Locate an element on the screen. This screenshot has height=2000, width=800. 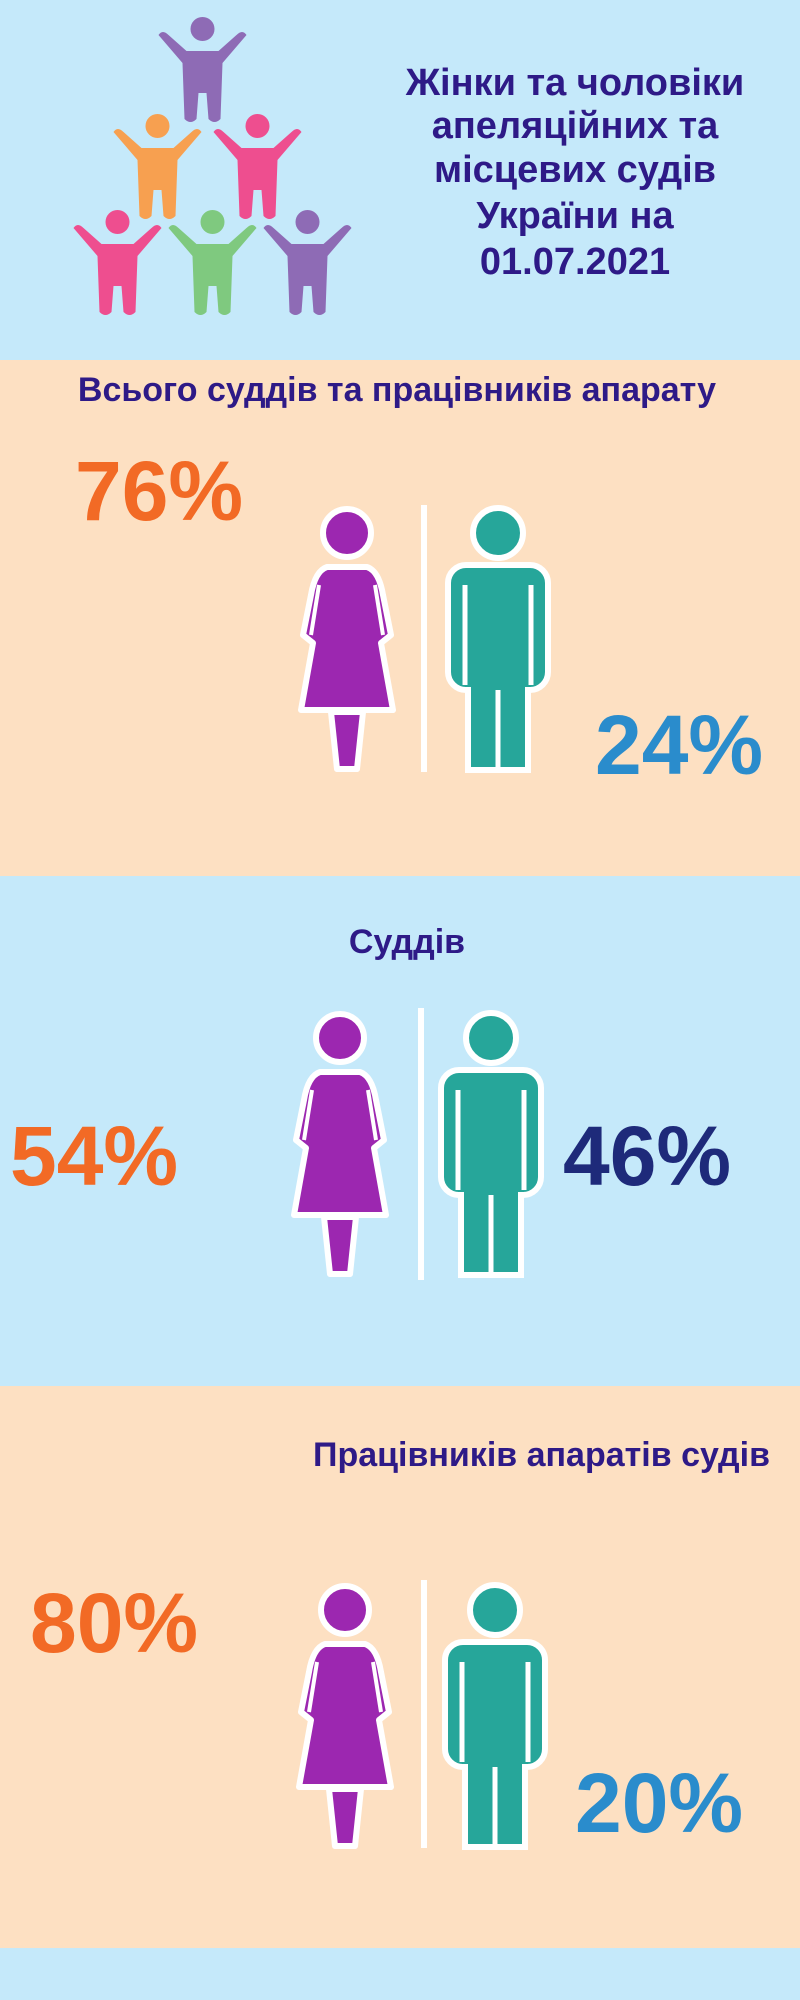
men-percent: 20% is located at coordinates (659, 1803).